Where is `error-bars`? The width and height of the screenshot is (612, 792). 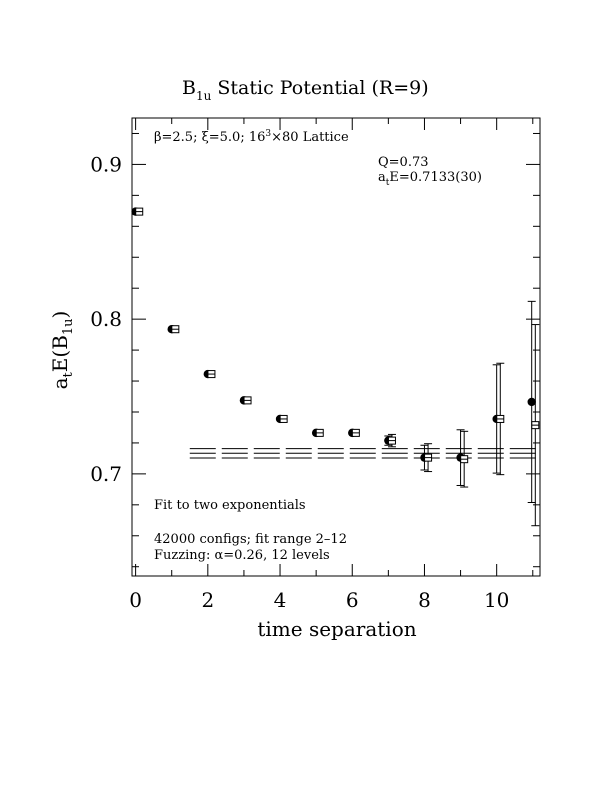
error-bars is located at coordinates (462, 413).